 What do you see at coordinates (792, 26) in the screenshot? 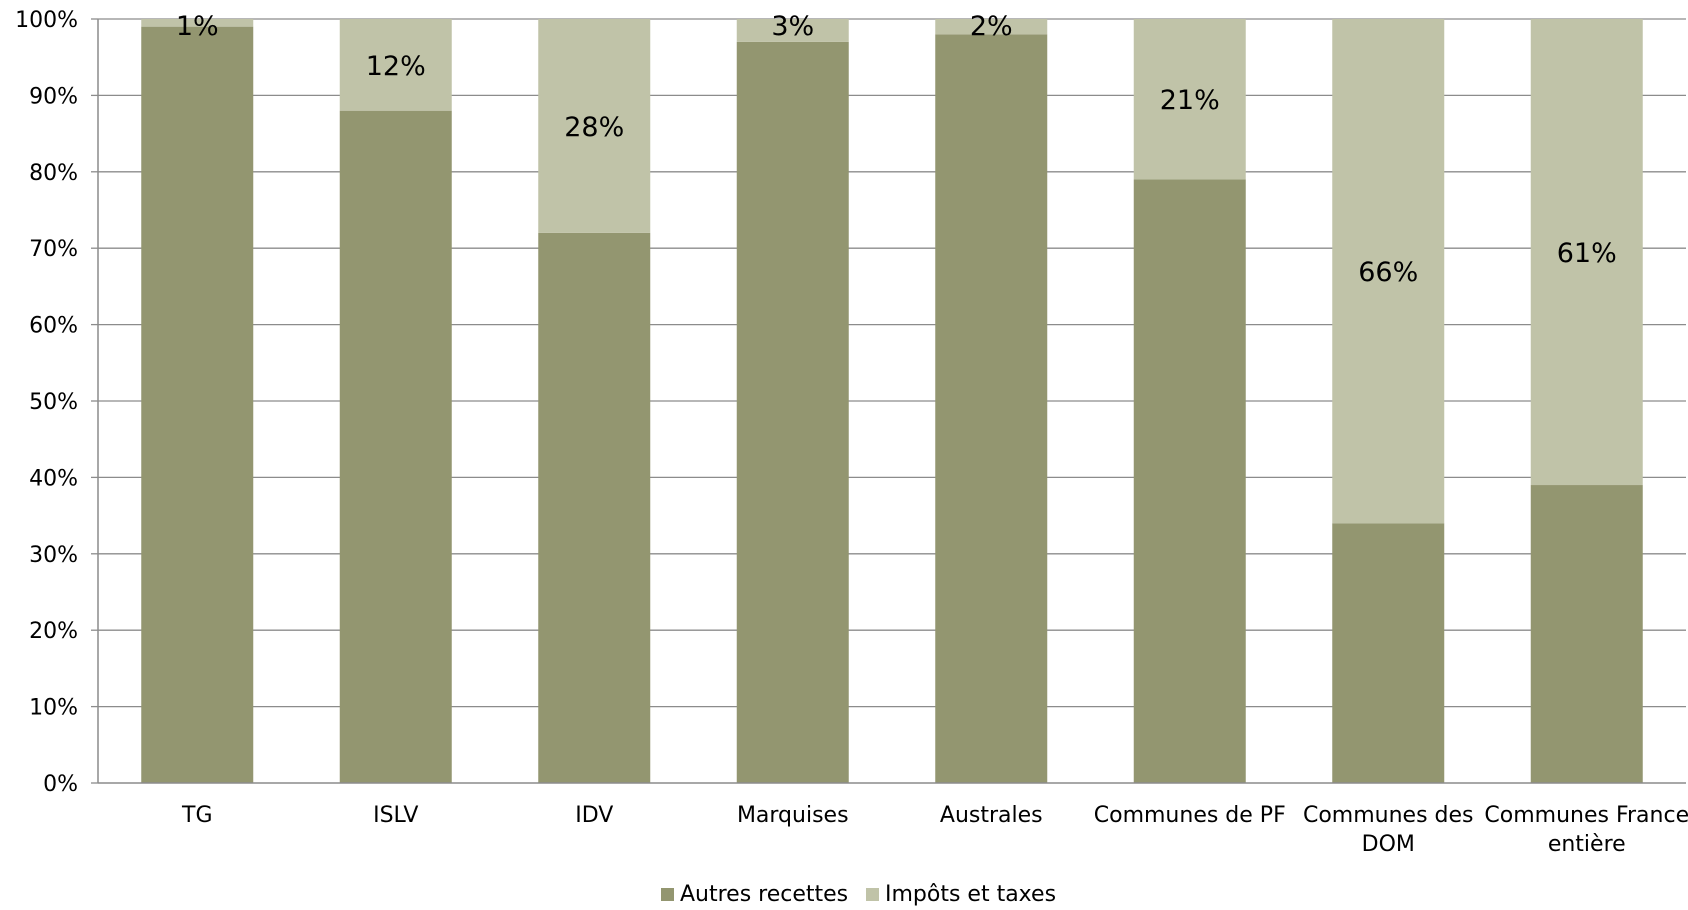
I see `data-label: 3%` at bounding box center [792, 26].